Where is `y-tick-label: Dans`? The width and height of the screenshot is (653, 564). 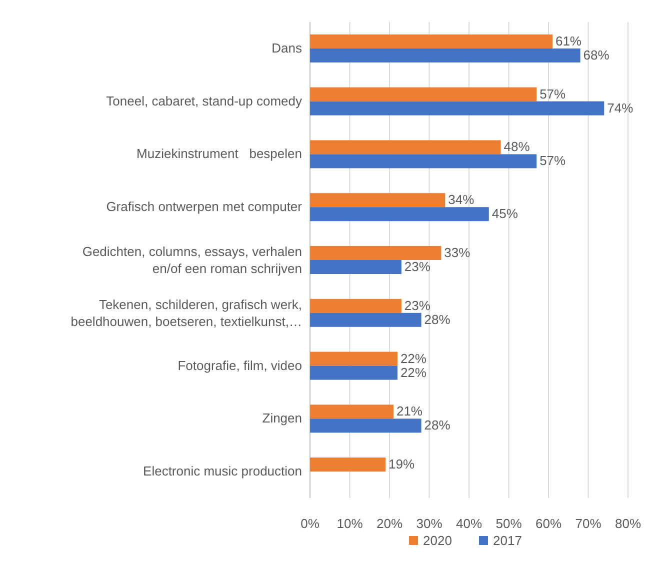
y-tick-label: Dans is located at coordinates (287, 48).